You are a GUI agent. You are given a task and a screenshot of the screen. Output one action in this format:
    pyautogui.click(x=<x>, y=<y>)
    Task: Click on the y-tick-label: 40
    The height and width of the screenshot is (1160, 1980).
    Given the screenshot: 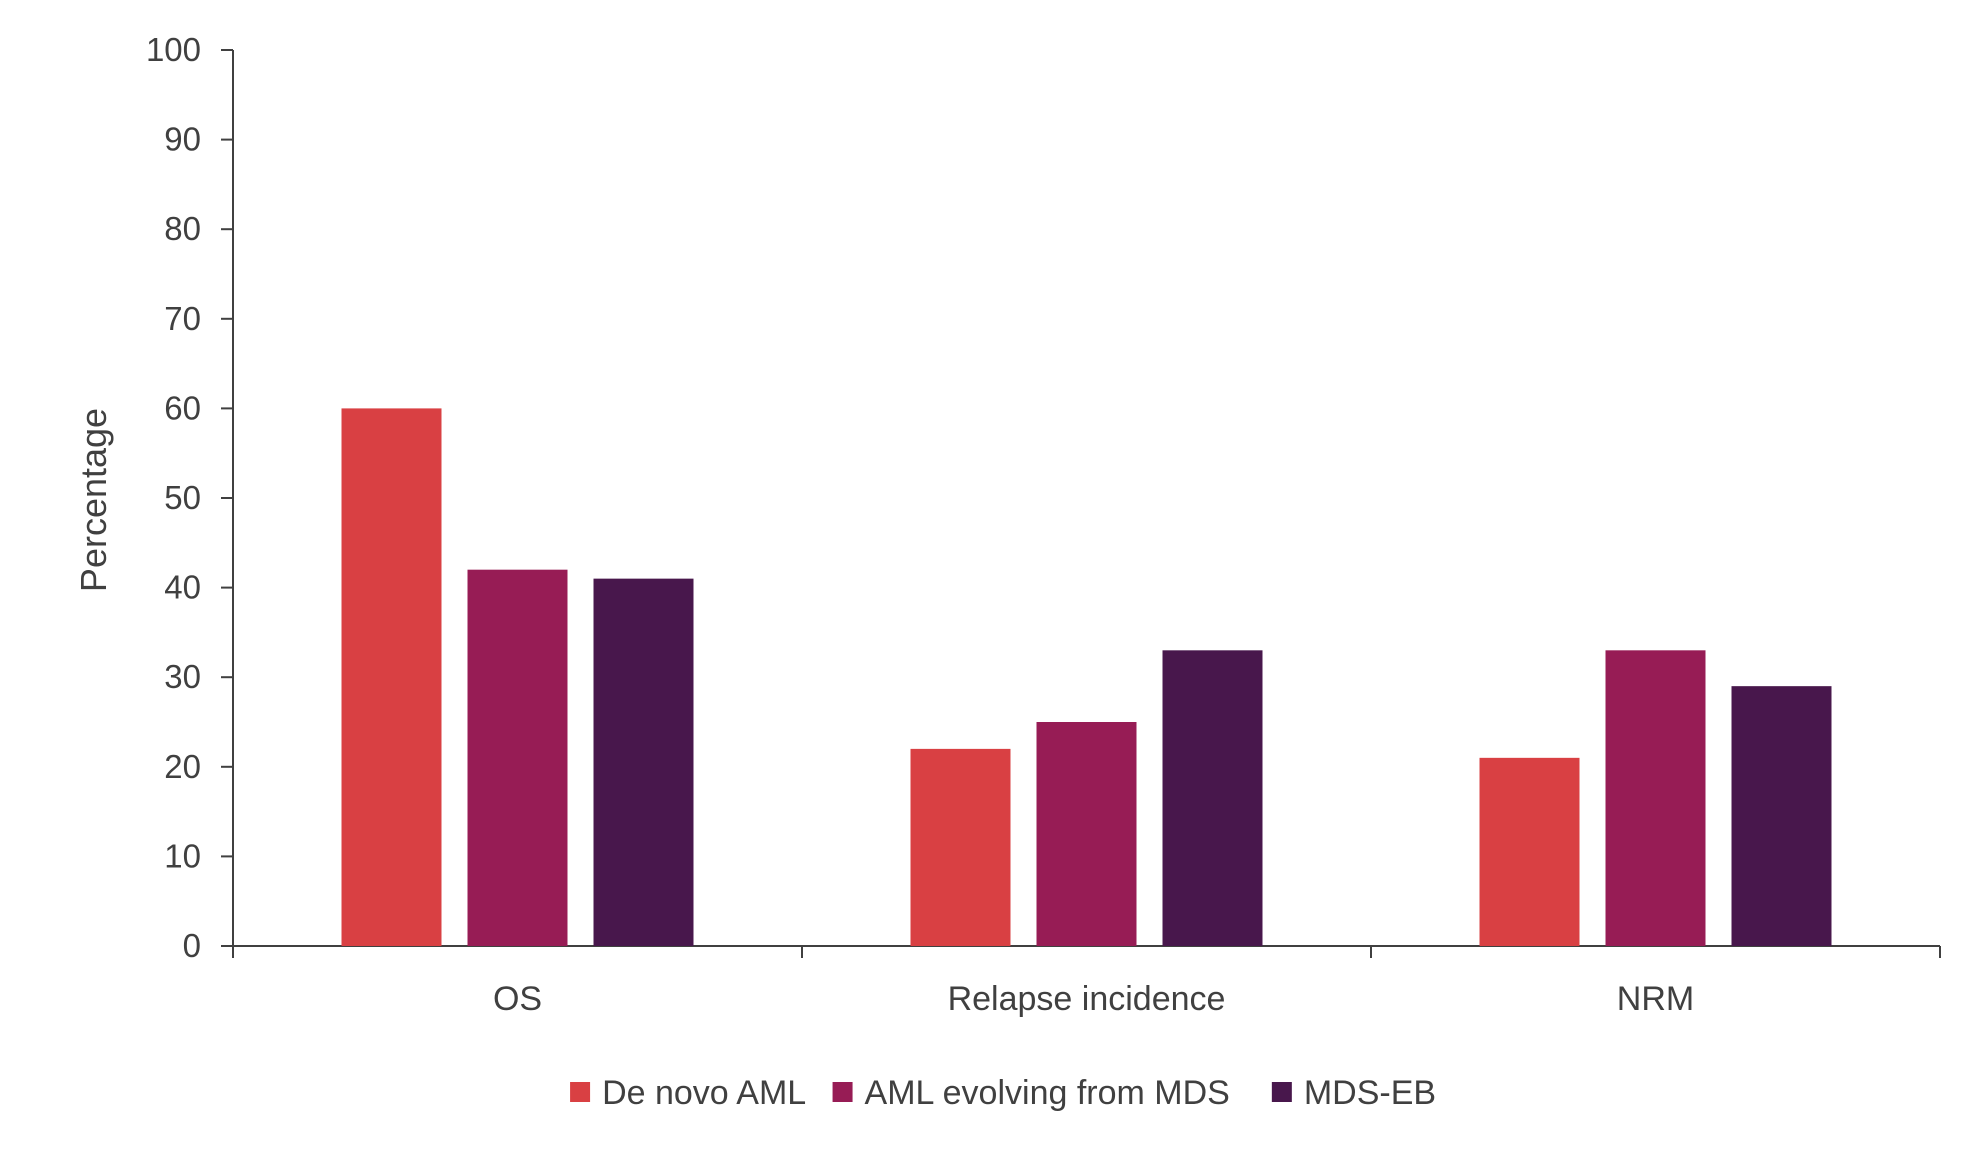 What is the action you would take?
    pyautogui.click(x=182, y=587)
    